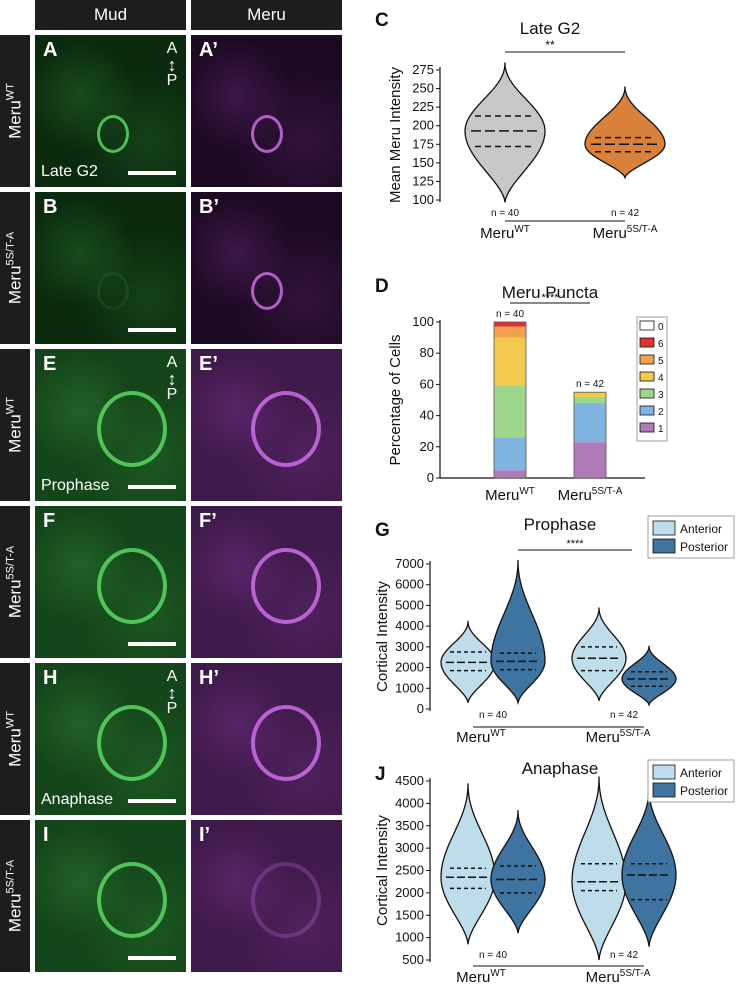 This screenshot has height=987, width=740. Describe the element at coordinates (575, 544) in the screenshot. I see `significance-label: ****` at that location.